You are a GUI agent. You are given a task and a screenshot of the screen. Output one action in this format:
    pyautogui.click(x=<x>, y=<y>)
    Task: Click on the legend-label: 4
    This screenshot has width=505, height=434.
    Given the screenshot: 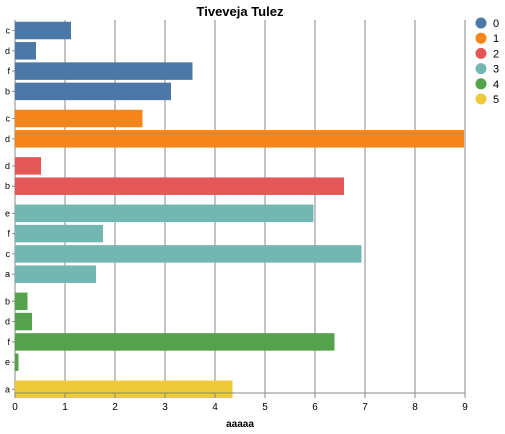 What is the action you would take?
    pyautogui.click(x=496, y=85)
    